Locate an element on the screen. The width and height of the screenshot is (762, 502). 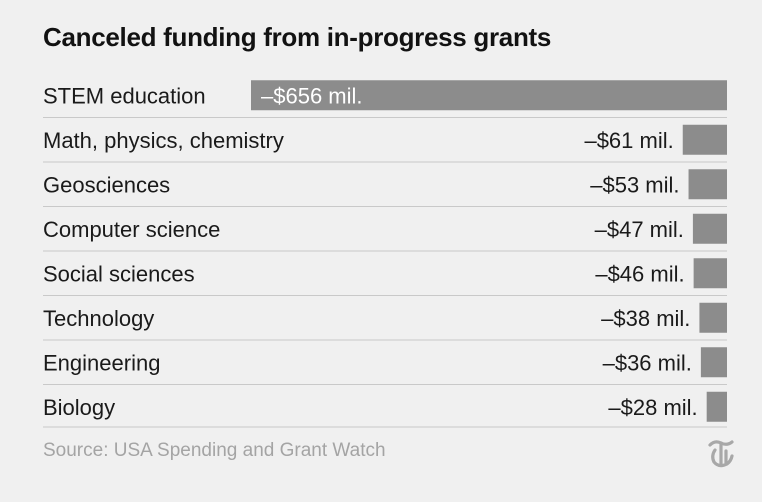
value-label-6: –$36 mil. is located at coordinates (647, 362).